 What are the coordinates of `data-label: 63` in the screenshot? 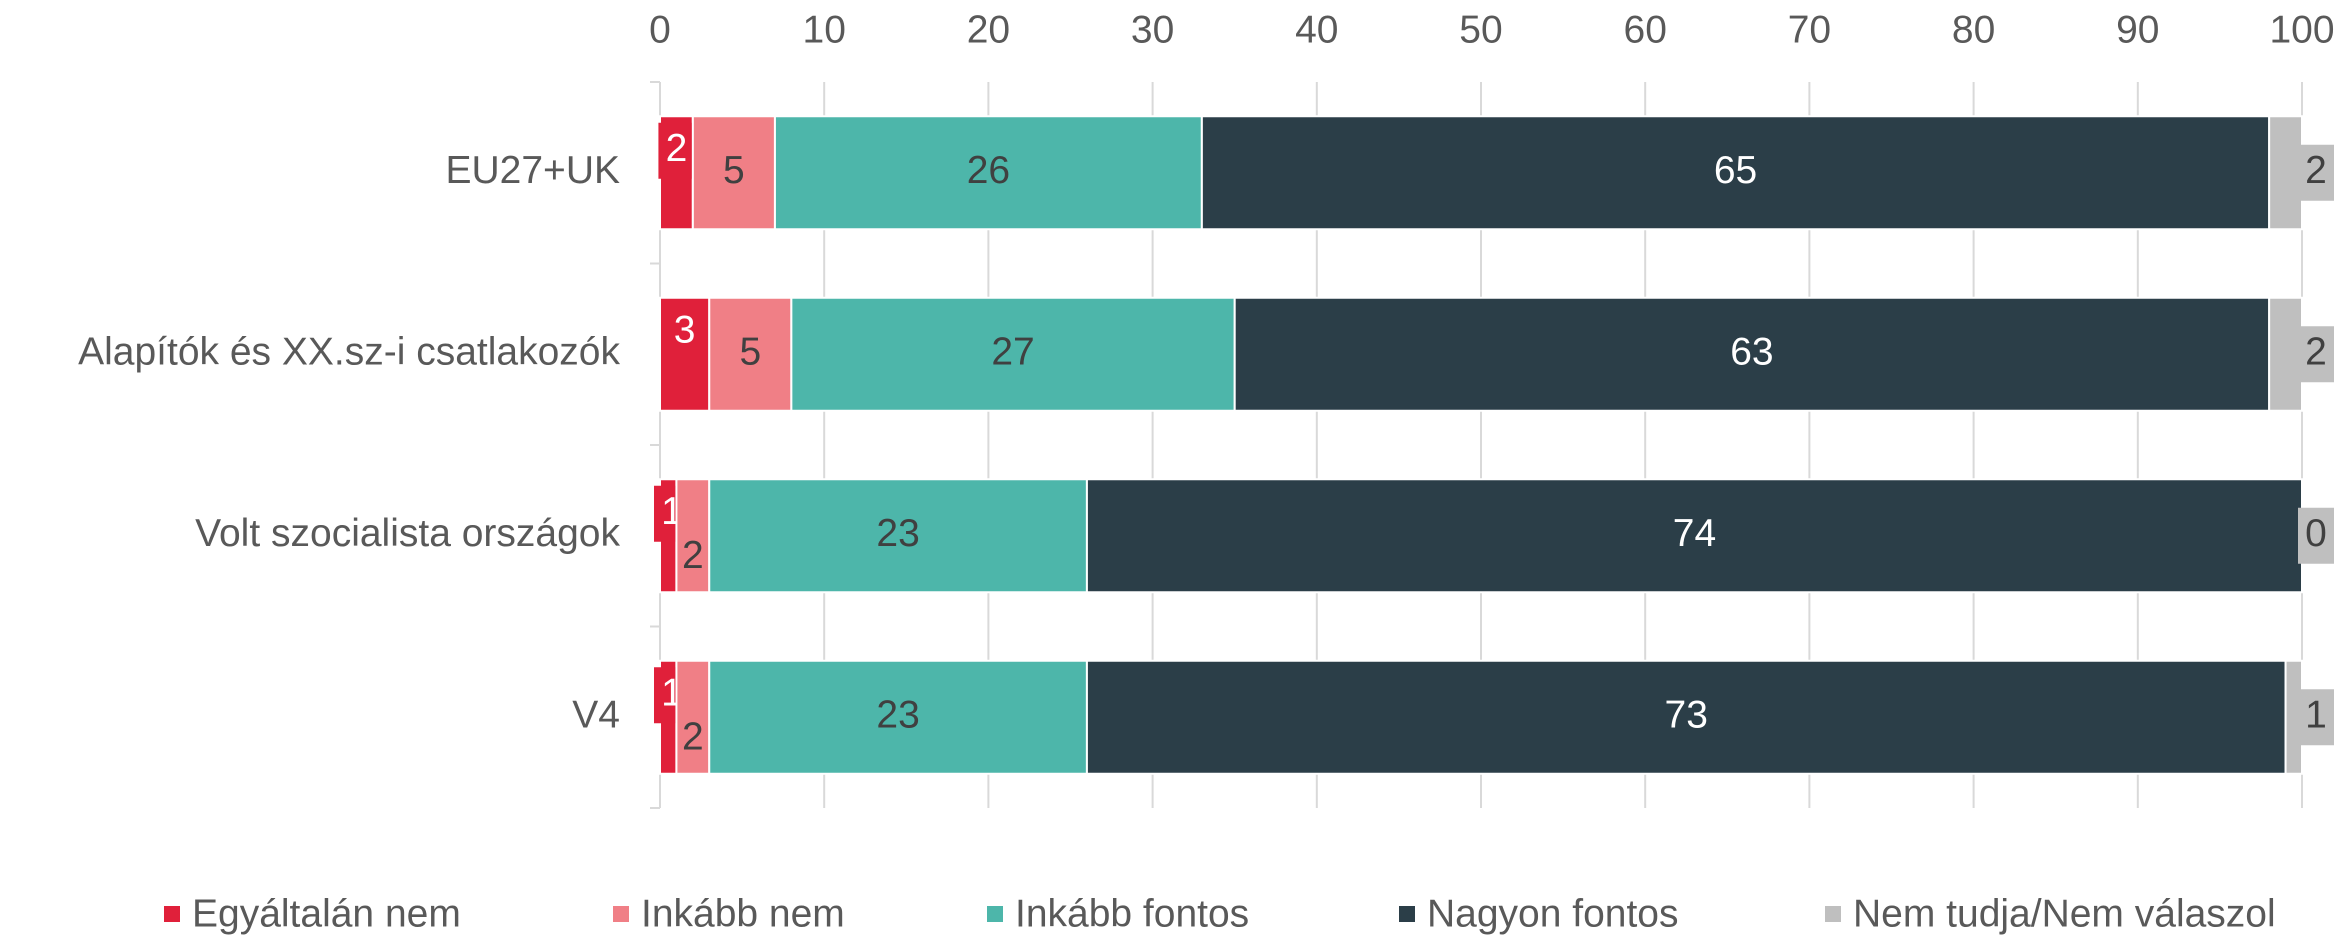 It's located at (1751, 352).